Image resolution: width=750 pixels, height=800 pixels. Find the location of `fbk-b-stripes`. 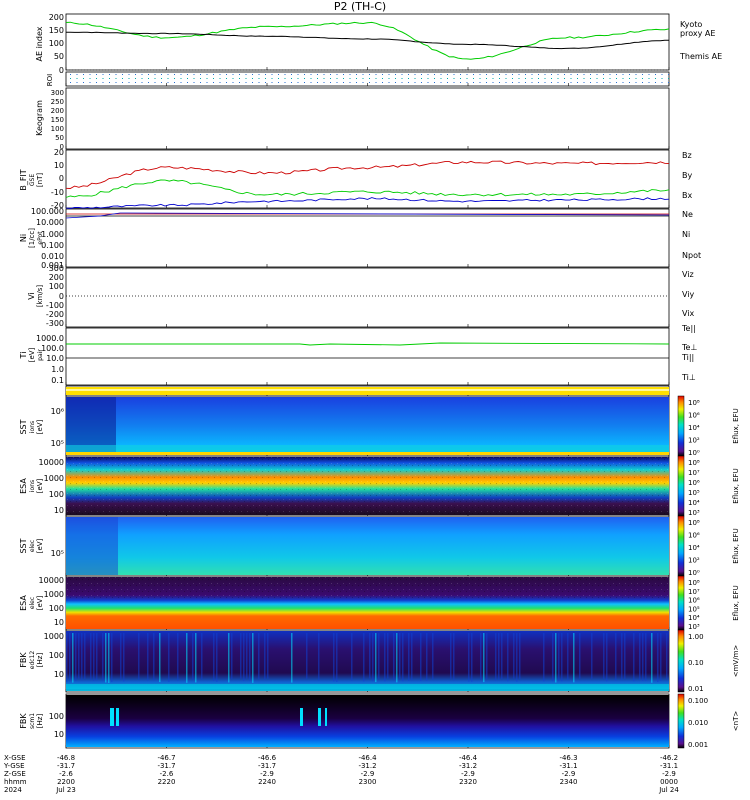

fbk-b-stripes is located at coordinates (218, 717).